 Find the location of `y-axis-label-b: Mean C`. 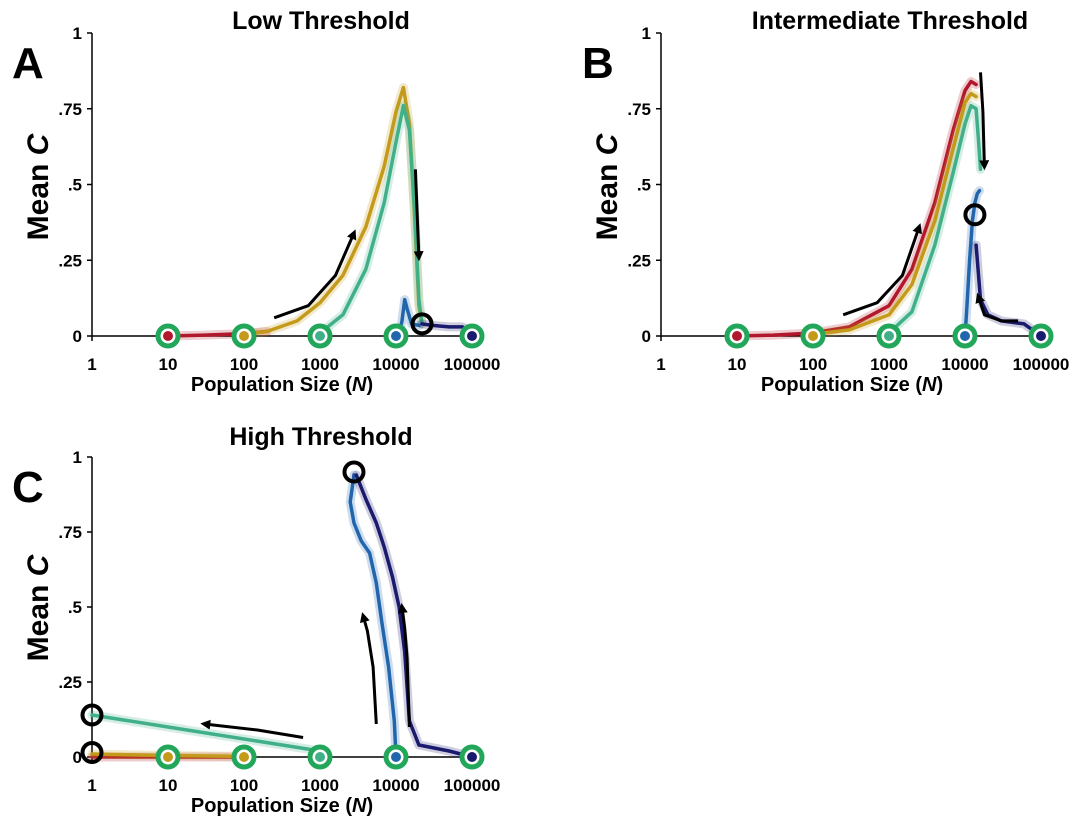

y-axis-label-b: Mean C is located at coordinates (607, 186).